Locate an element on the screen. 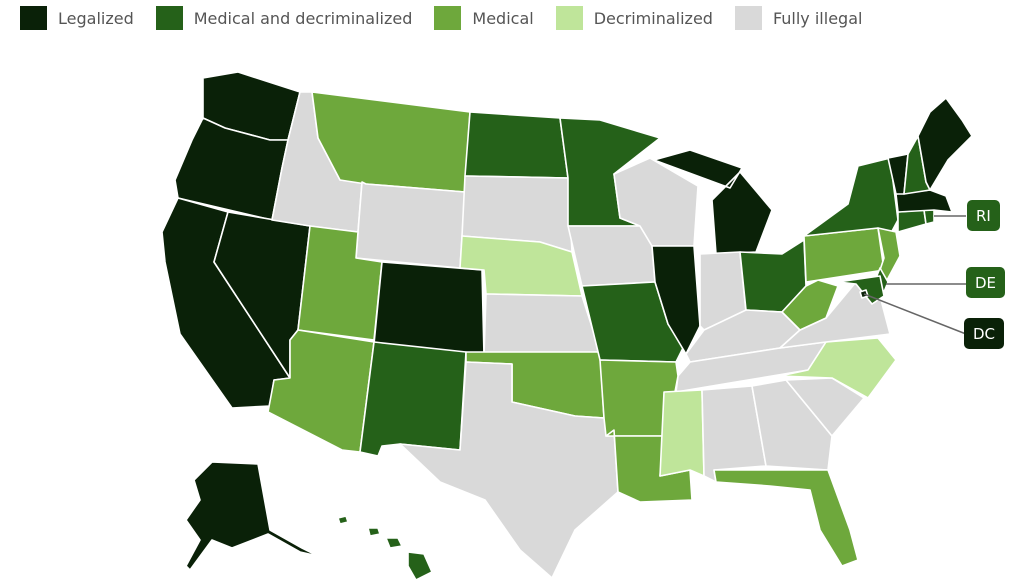 This screenshot has height=588, width=1030. state-texas is located at coordinates (509, 470).